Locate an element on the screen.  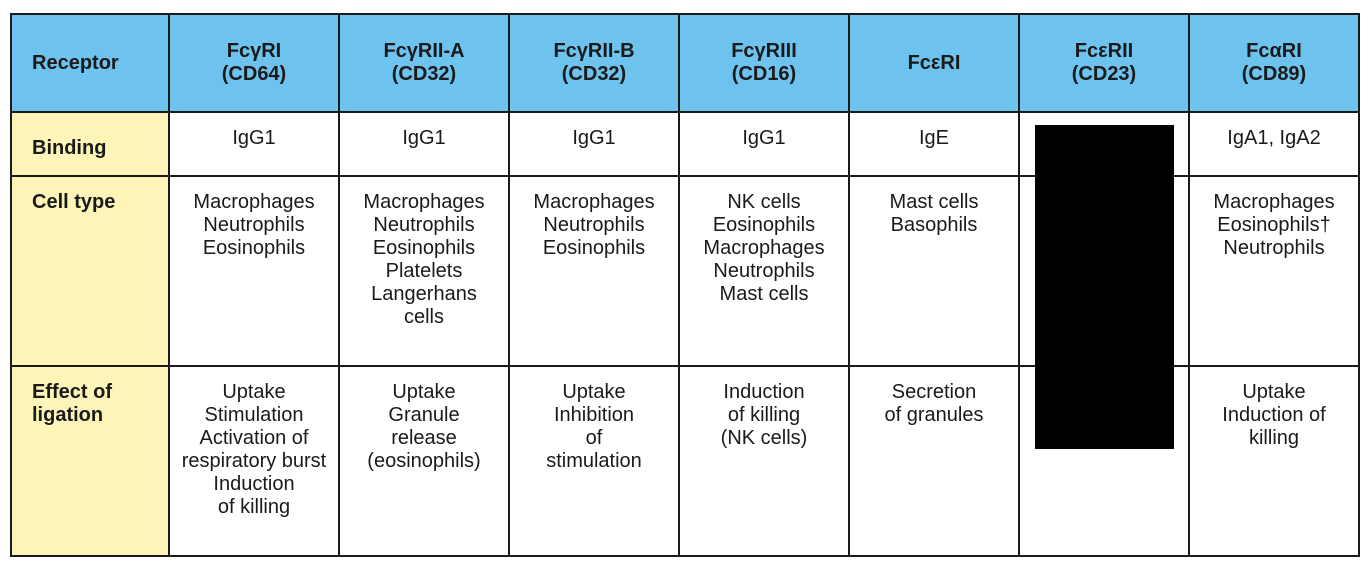
cell-lines: Secretion of granules is located at coordinates (934, 397).